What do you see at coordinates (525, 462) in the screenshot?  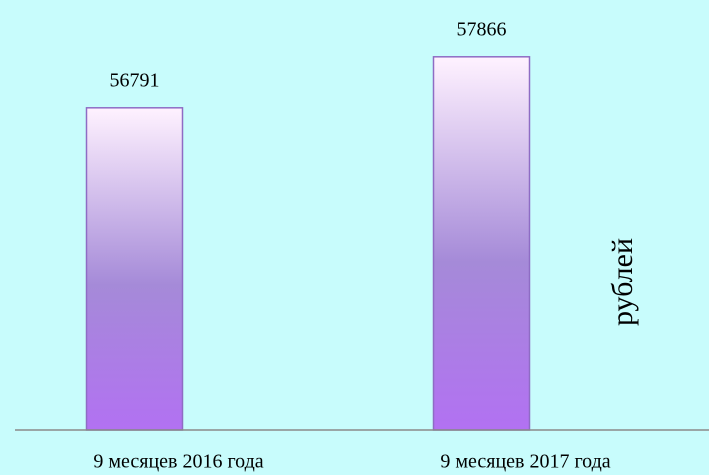 I see `x-tick-label: 9 месяцев 2017 года` at bounding box center [525, 462].